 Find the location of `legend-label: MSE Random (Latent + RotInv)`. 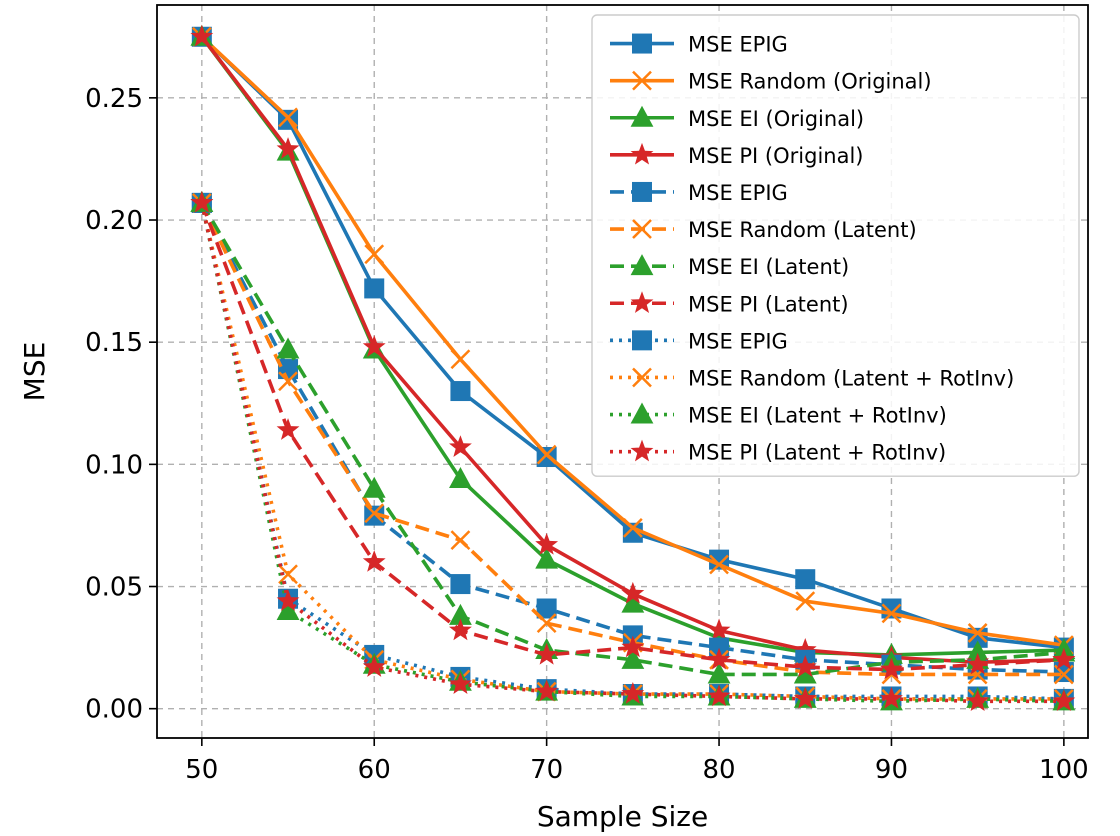

legend-label: MSE Random (Latent + RotInv) is located at coordinates (851, 378).